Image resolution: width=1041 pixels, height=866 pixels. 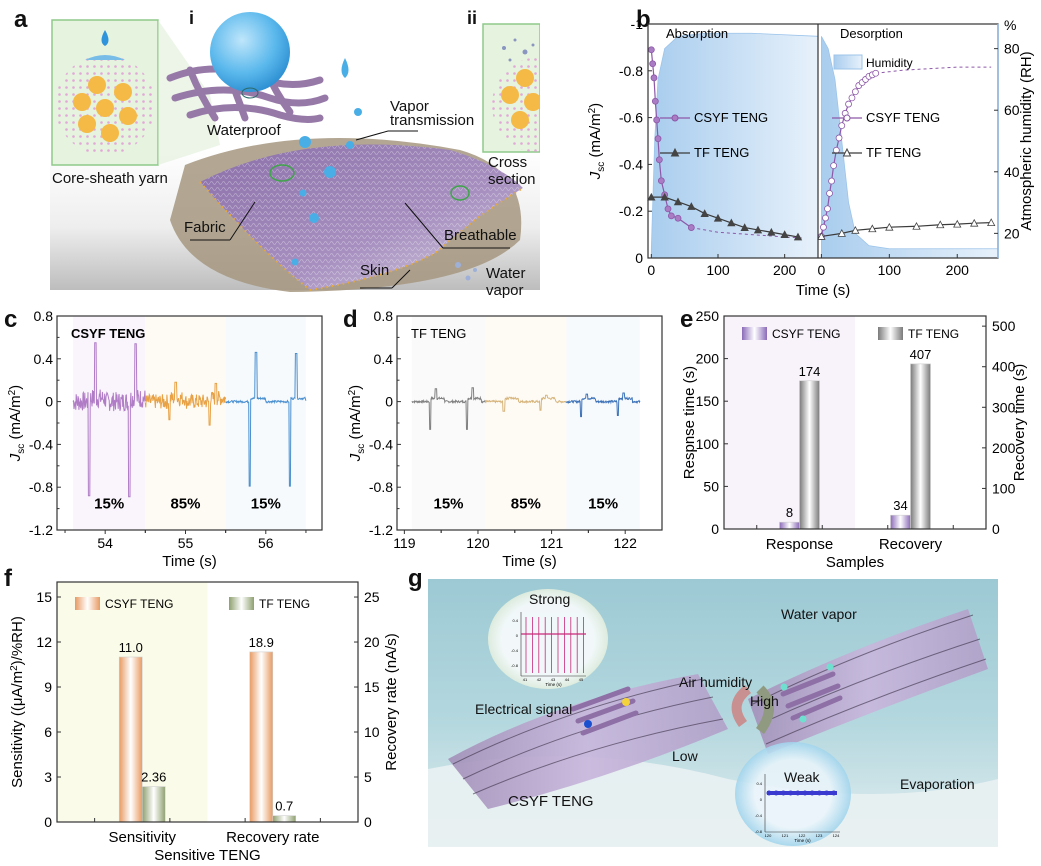 I want to click on panel-e-letter: e, so click(x=687, y=319).